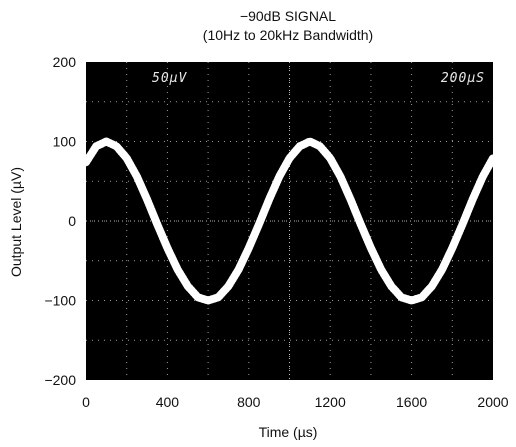 The height and width of the screenshot is (447, 516). Describe the element at coordinates (288, 35) in the screenshot. I see `chart-subtitle: (10Hz to 20kHz Bandwidth)` at that location.